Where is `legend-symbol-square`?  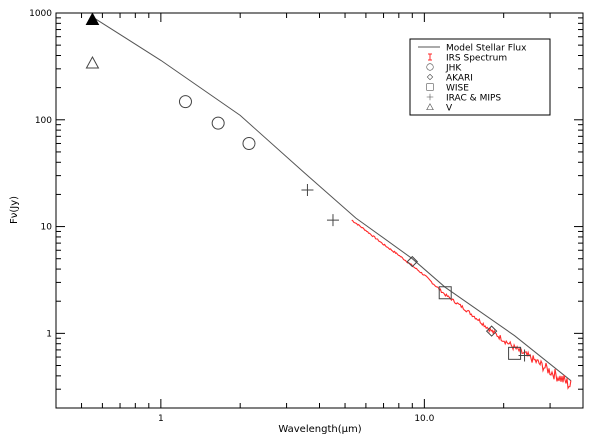
legend-symbol-square is located at coordinates (430, 87).